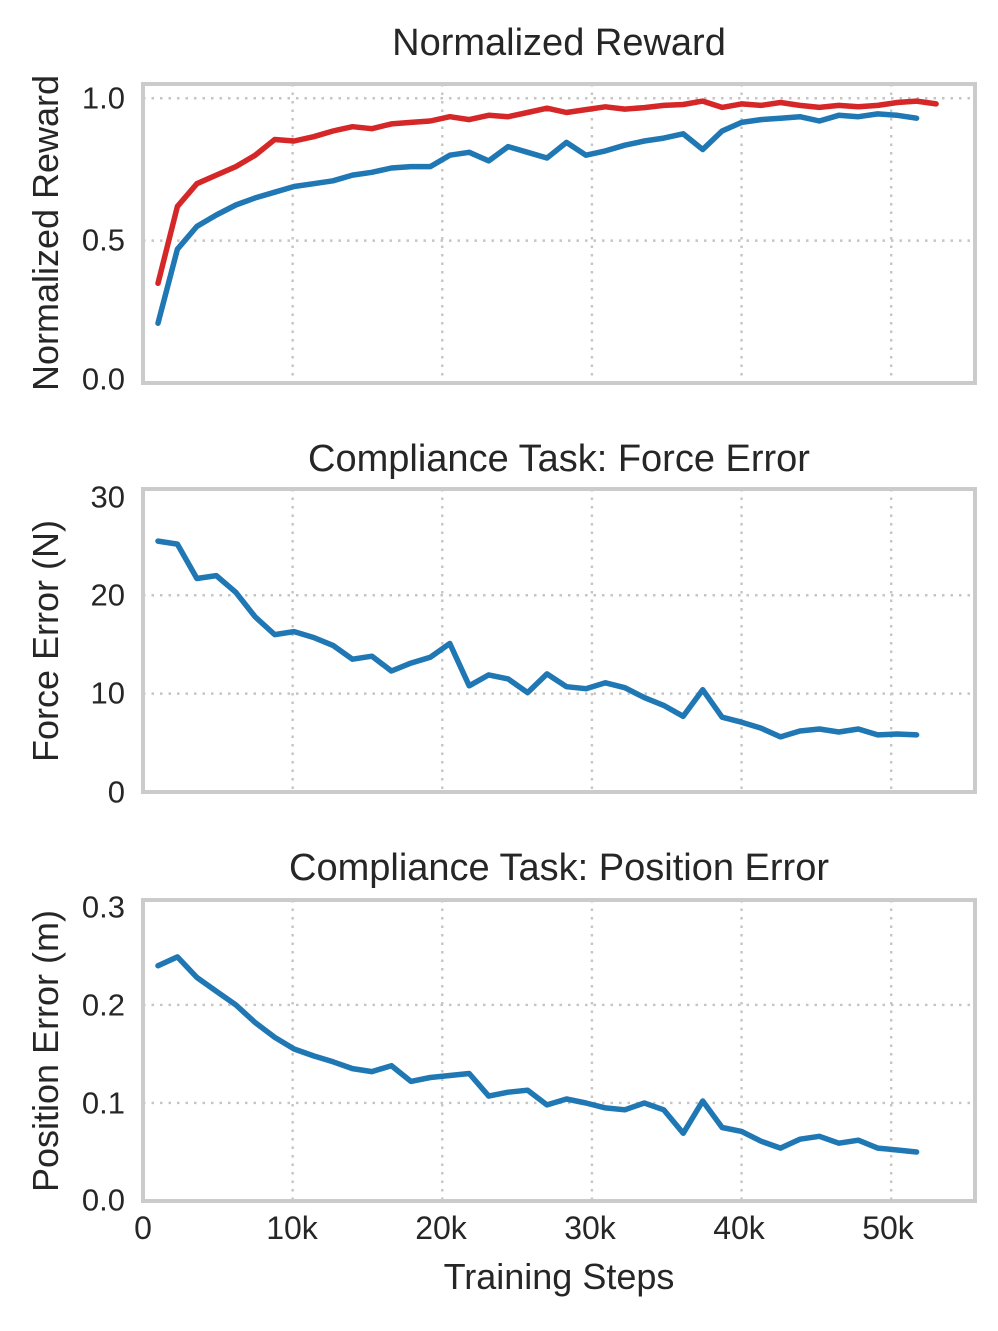 The width and height of the screenshot is (998, 1331). I want to click on x-tick-label: 30k, so click(590, 1228).